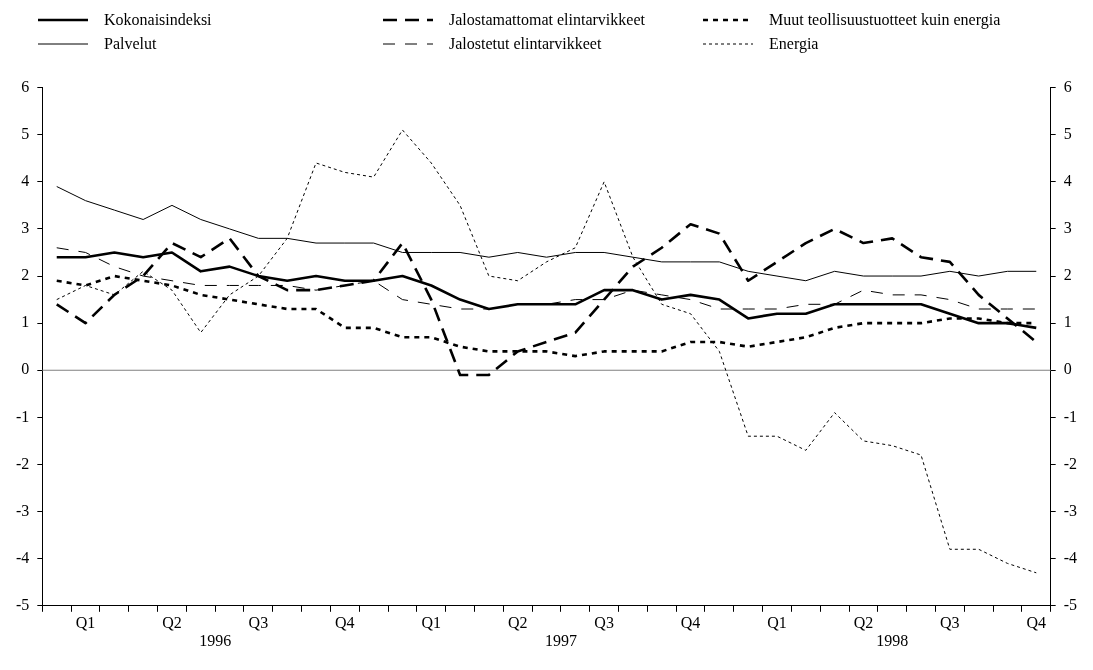 This screenshot has height=670, width=1093. What do you see at coordinates (23, 416) in the screenshot?
I see `y-tick-label: -1` at bounding box center [23, 416].